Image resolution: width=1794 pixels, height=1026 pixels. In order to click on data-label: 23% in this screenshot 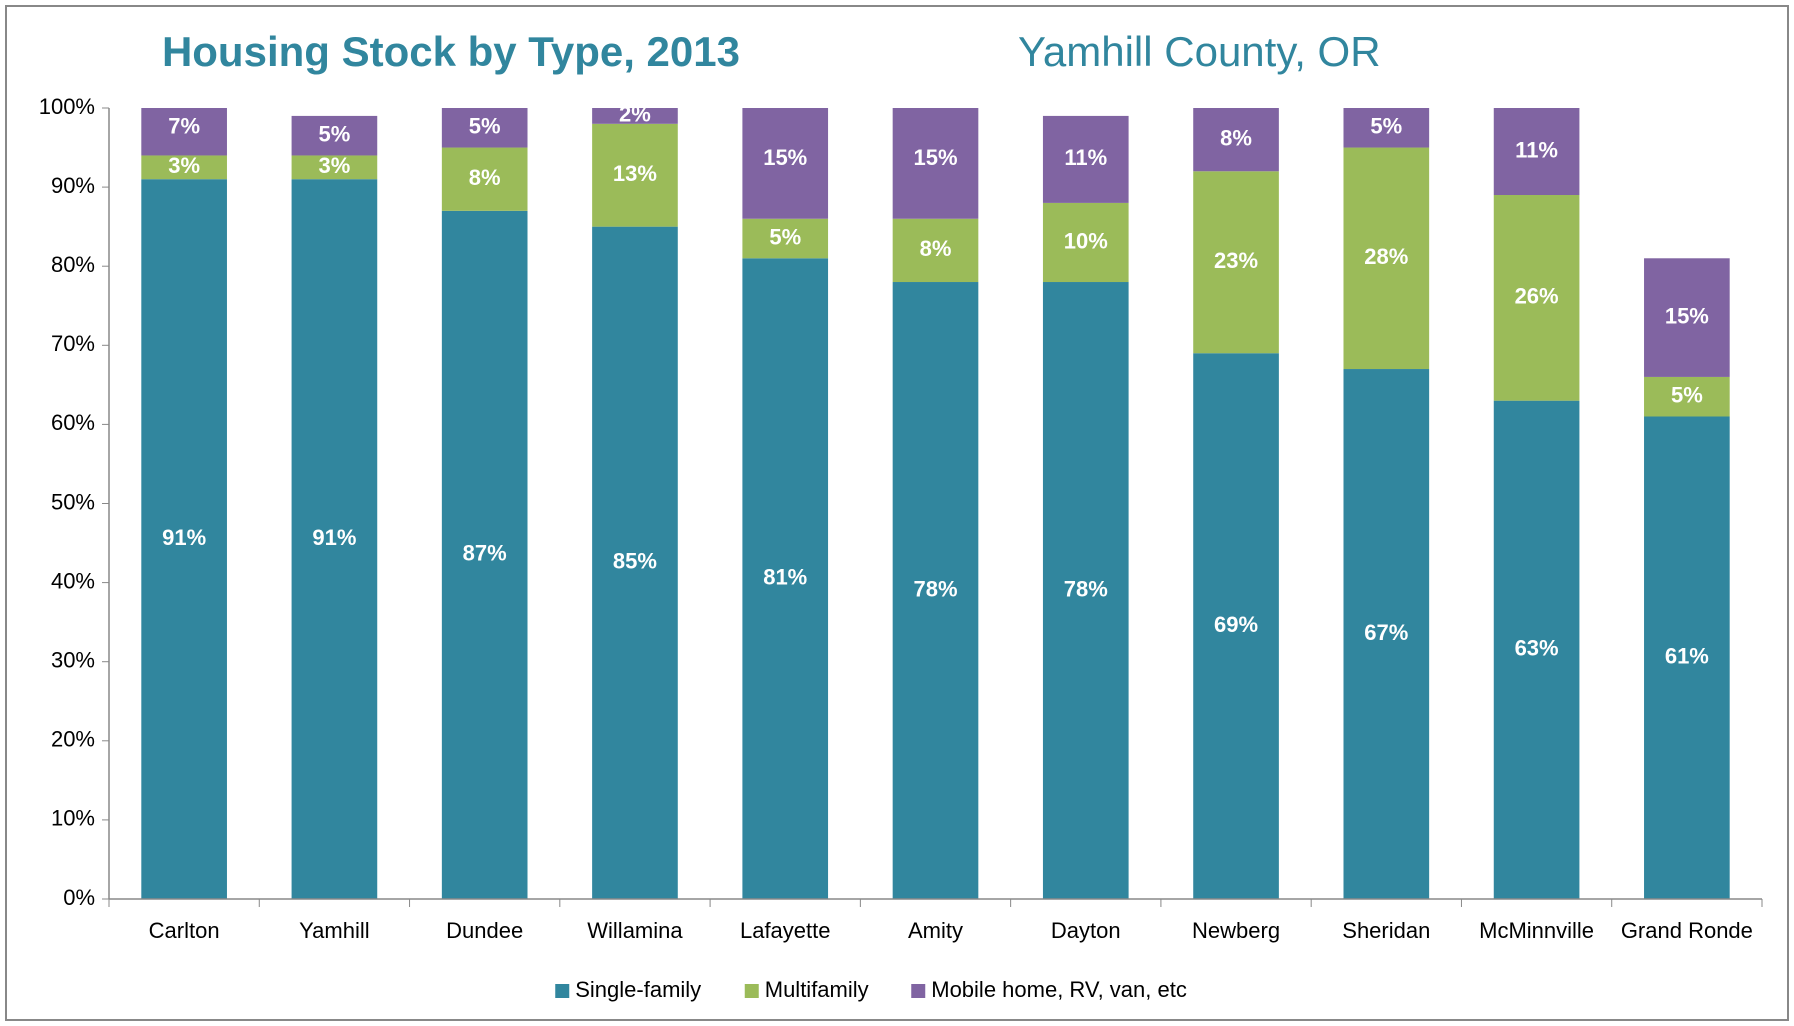, I will do `click(1236, 260)`.